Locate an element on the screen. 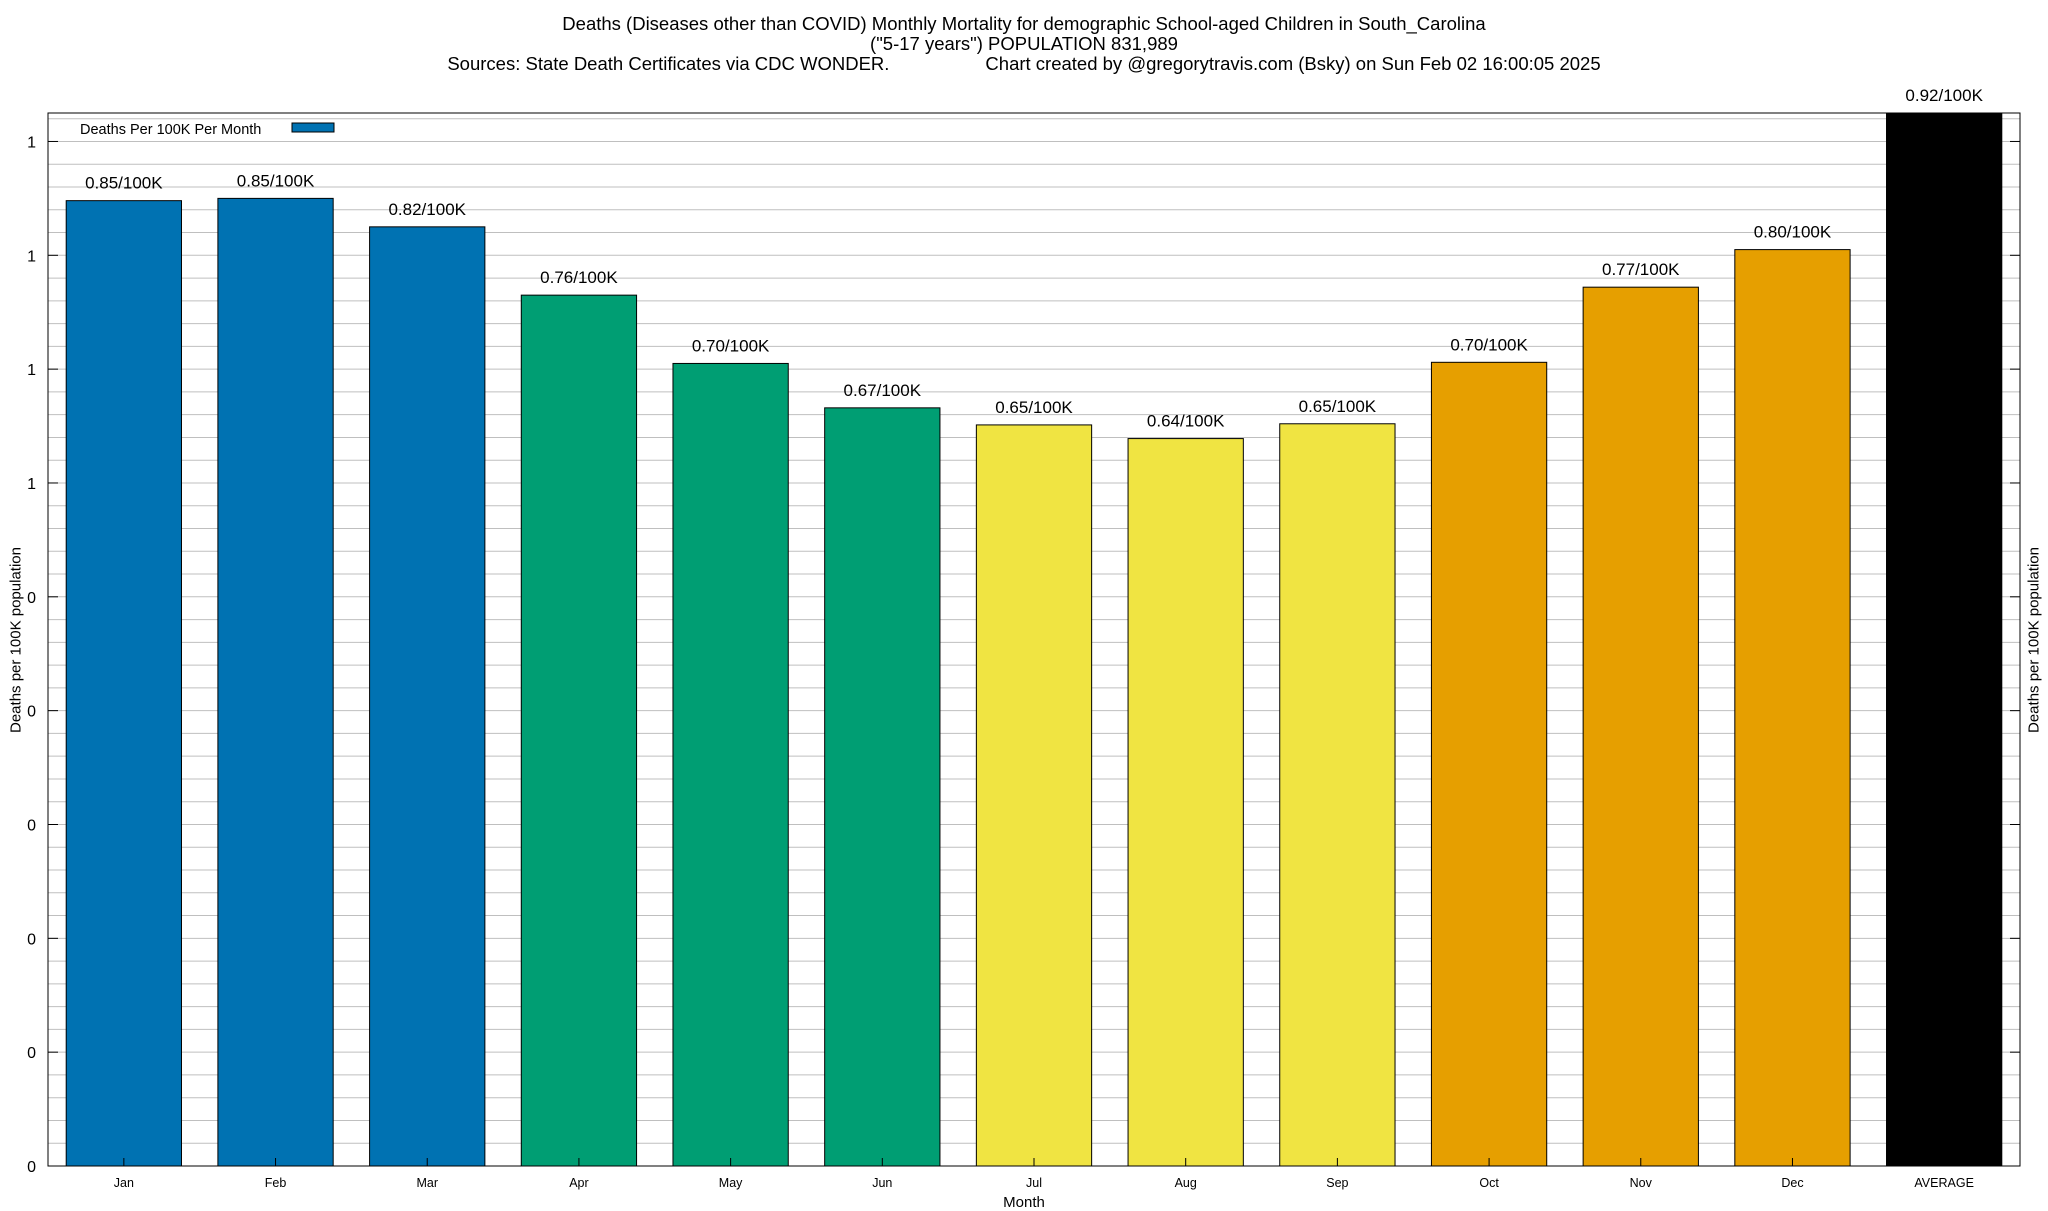  x-tick-label: Jun is located at coordinates (882, 1183).